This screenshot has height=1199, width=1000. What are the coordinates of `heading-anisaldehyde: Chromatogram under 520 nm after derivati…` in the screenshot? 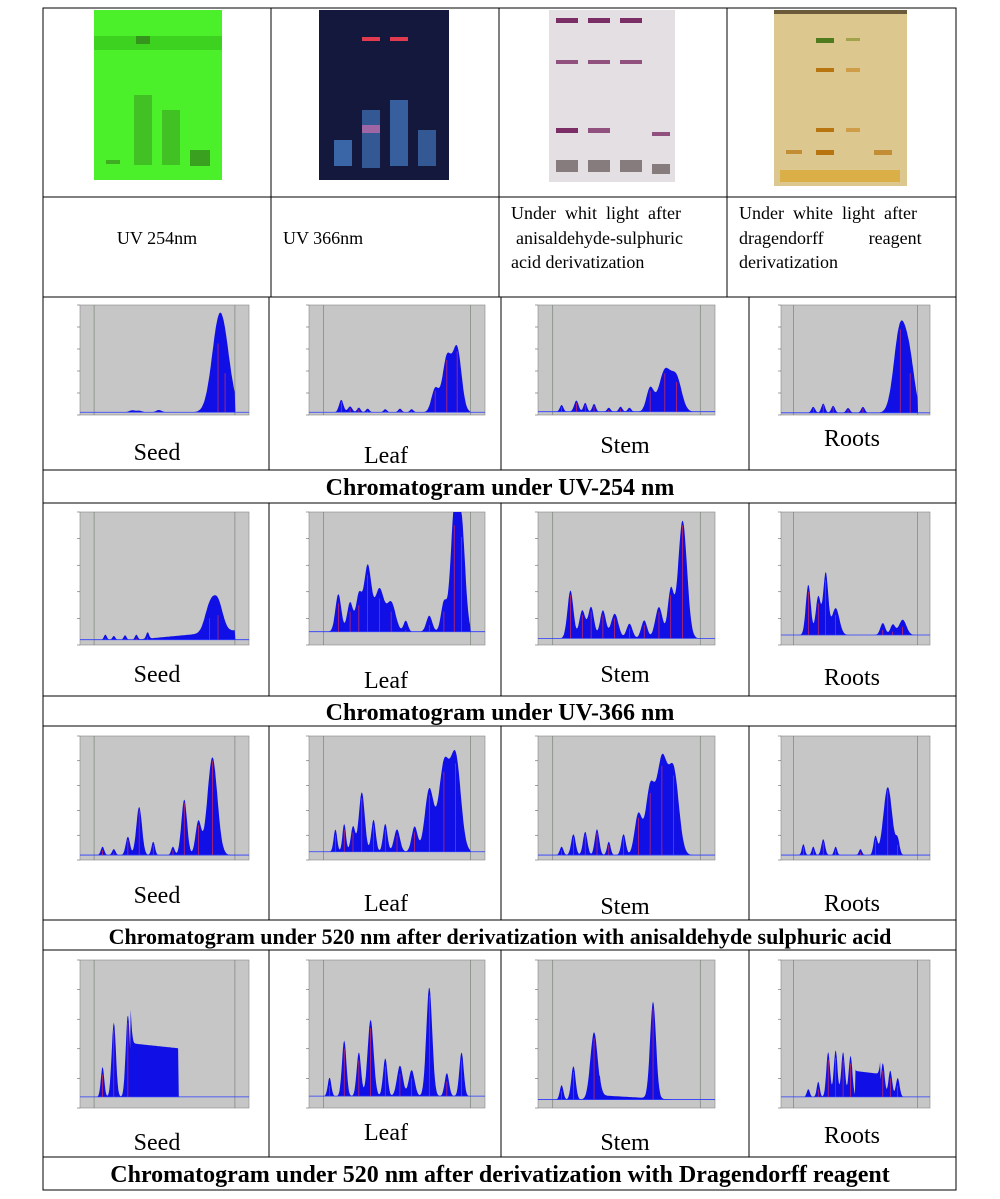 It's located at (500, 936).